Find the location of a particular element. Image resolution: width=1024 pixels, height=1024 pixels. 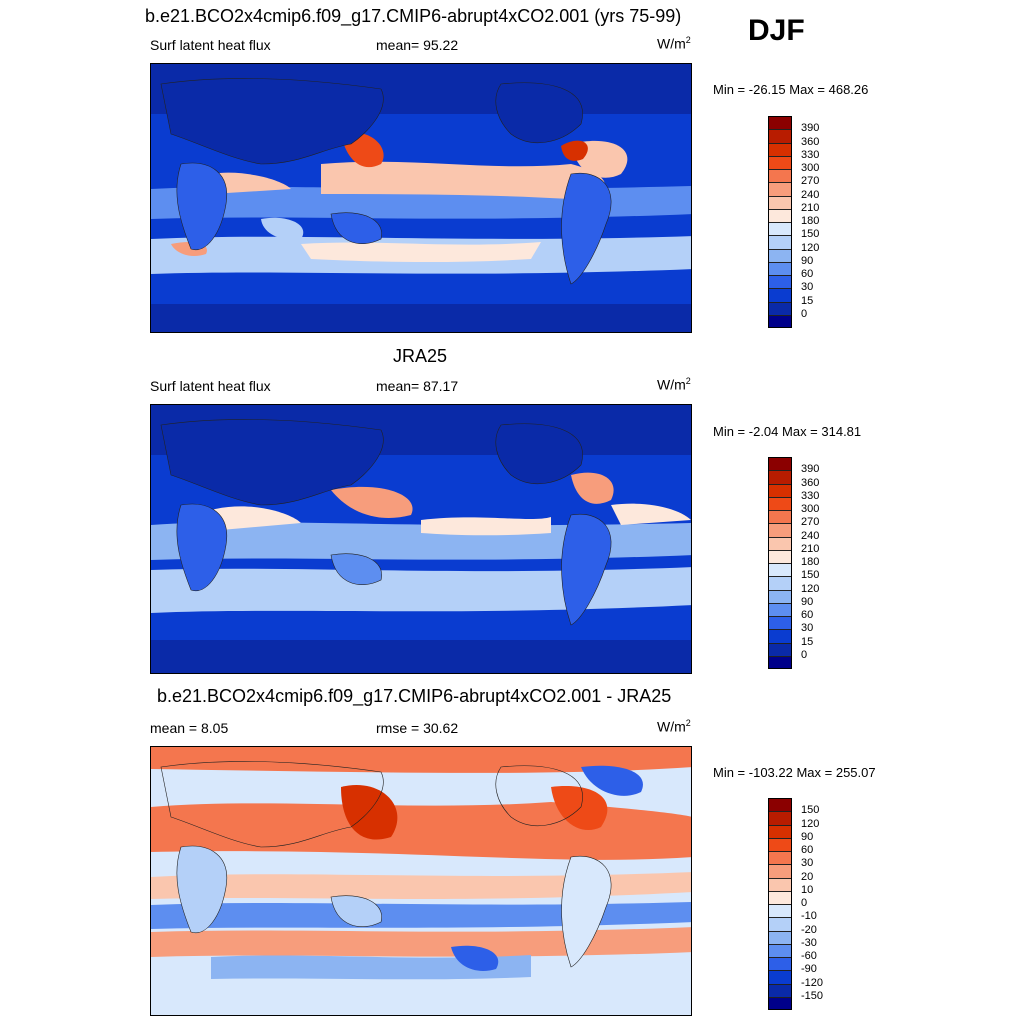

panel2-variable-label: Surf latent heat flux is located at coordinates (210, 386).